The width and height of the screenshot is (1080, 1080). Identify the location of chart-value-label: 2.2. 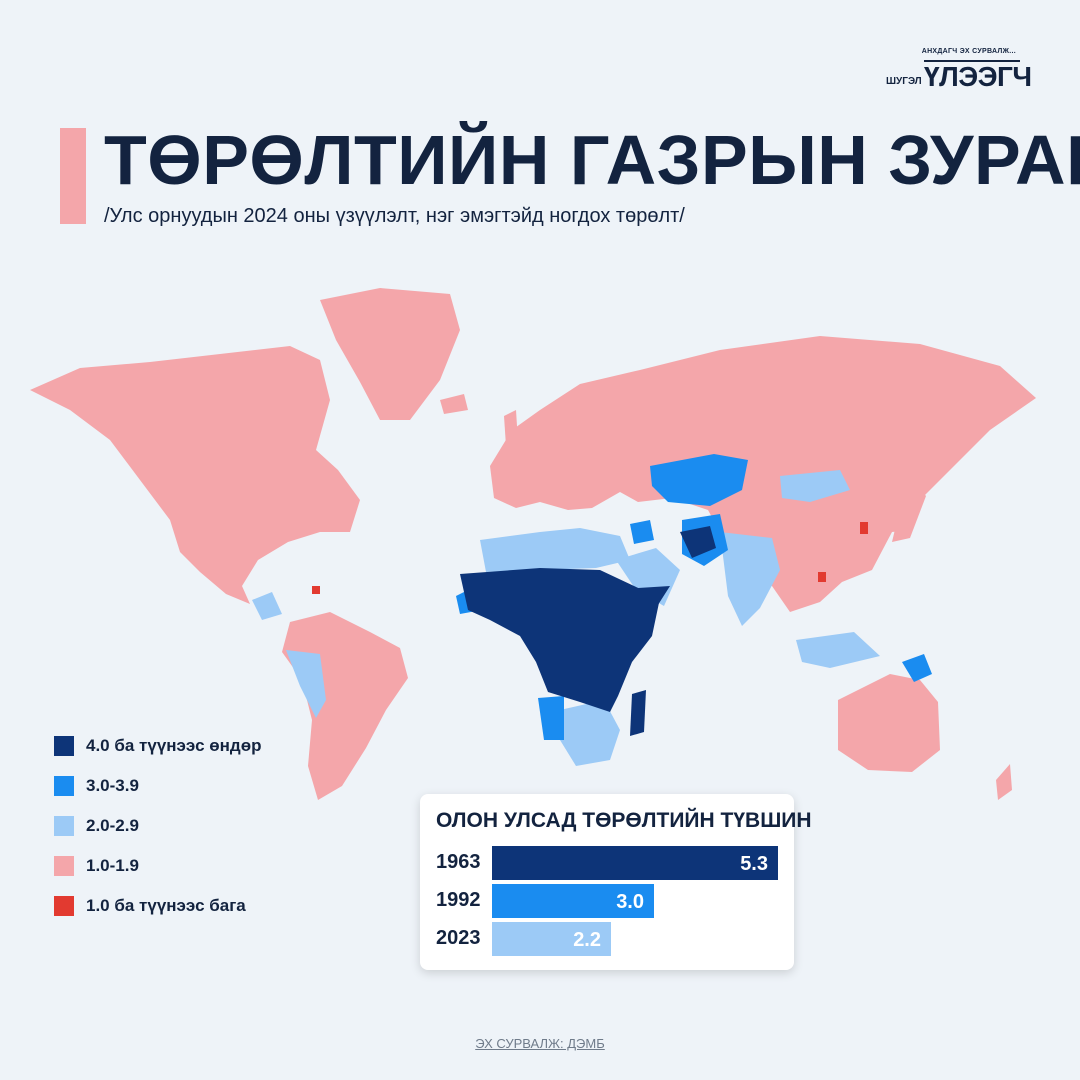
(587, 940).